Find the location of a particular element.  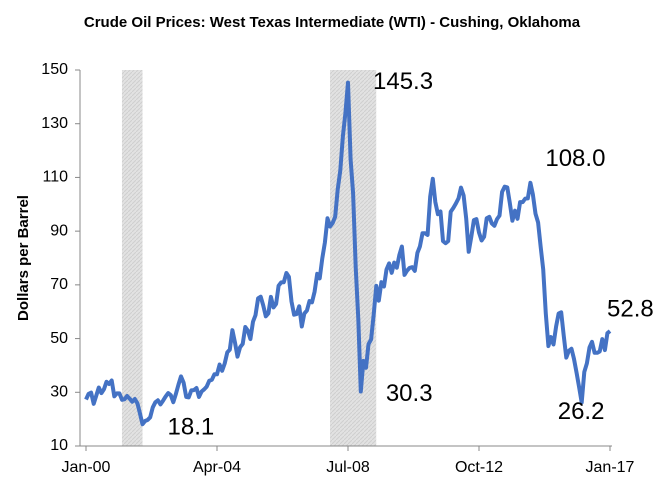

y-tick-label: 30 is located at coordinates (59, 392).